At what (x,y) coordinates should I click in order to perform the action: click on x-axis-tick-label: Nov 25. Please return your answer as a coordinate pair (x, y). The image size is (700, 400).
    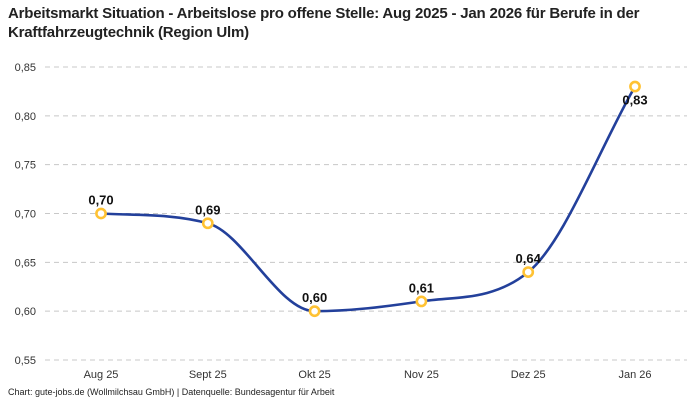
    Looking at the image, I should click on (421, 375).